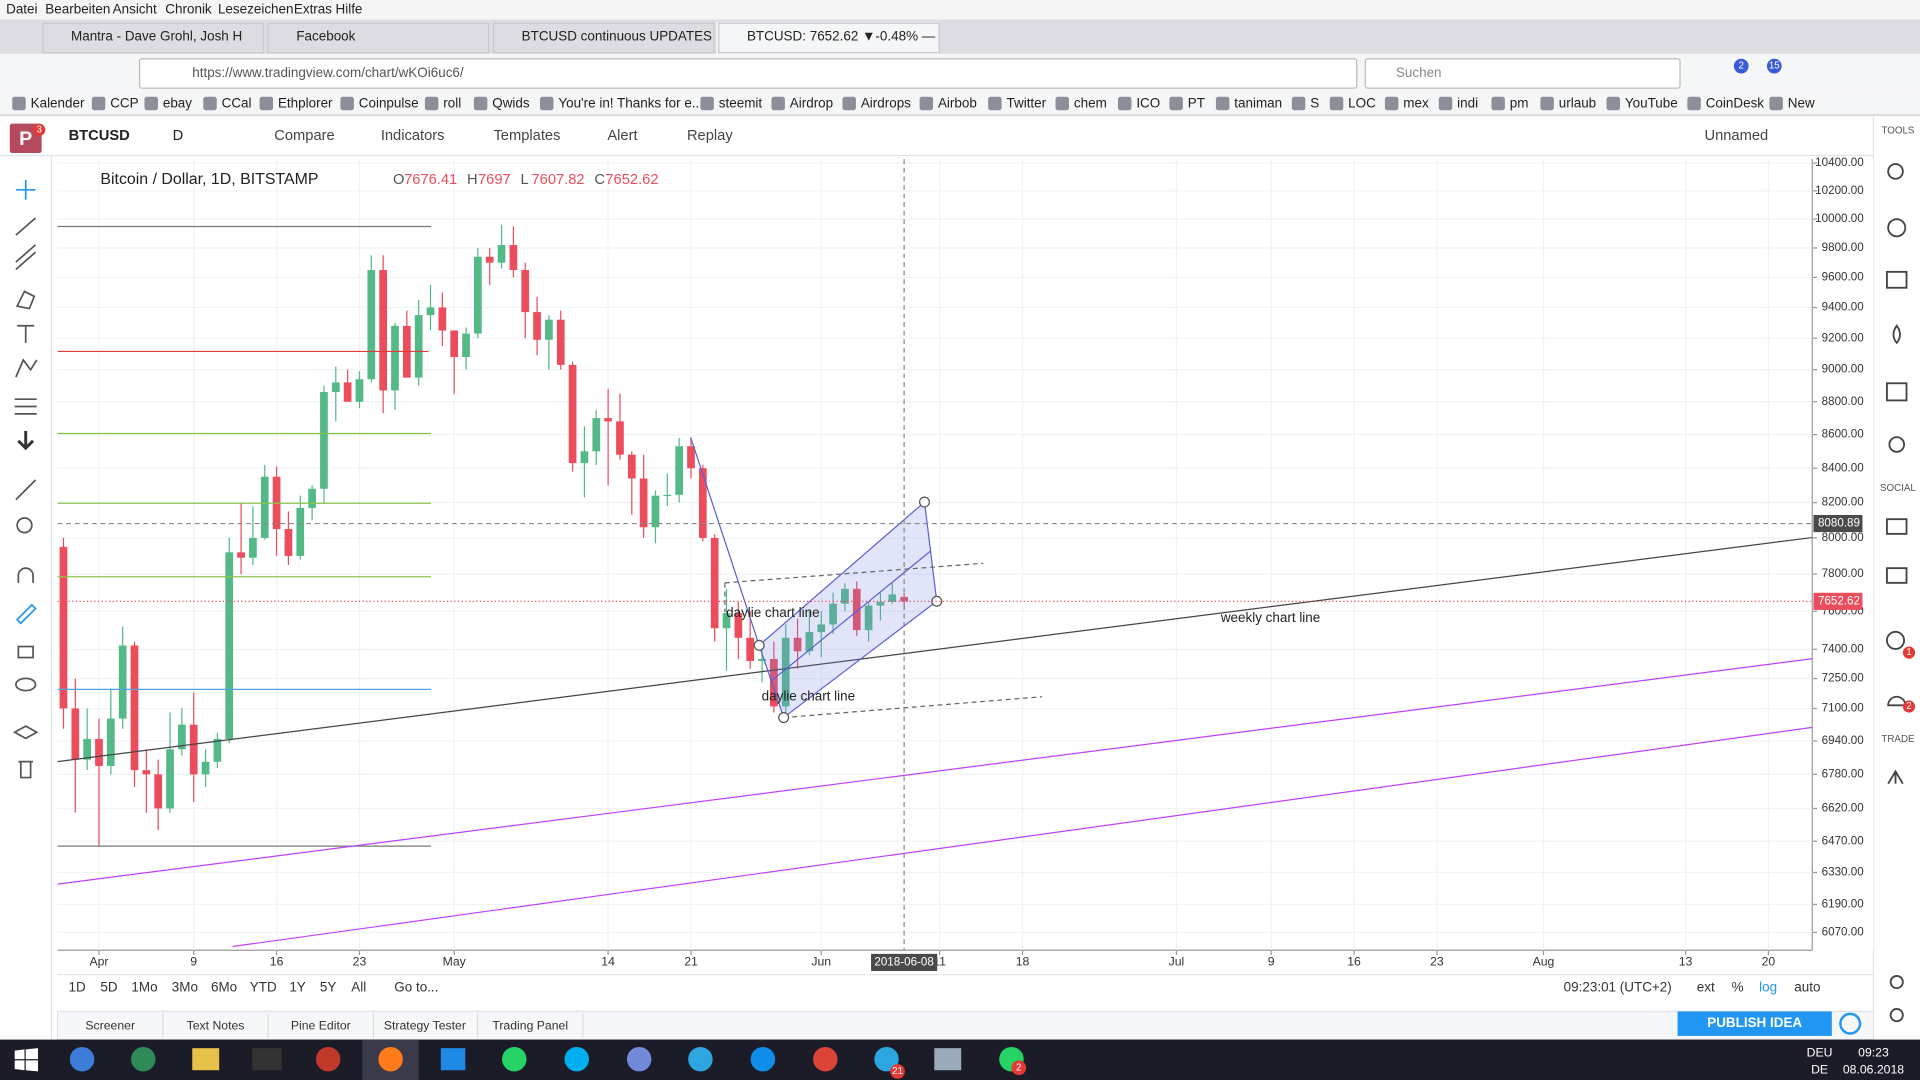 This screenshot has height=1080, width=1920. I want to click on bookmark: Airdrops, so click(886, 103).